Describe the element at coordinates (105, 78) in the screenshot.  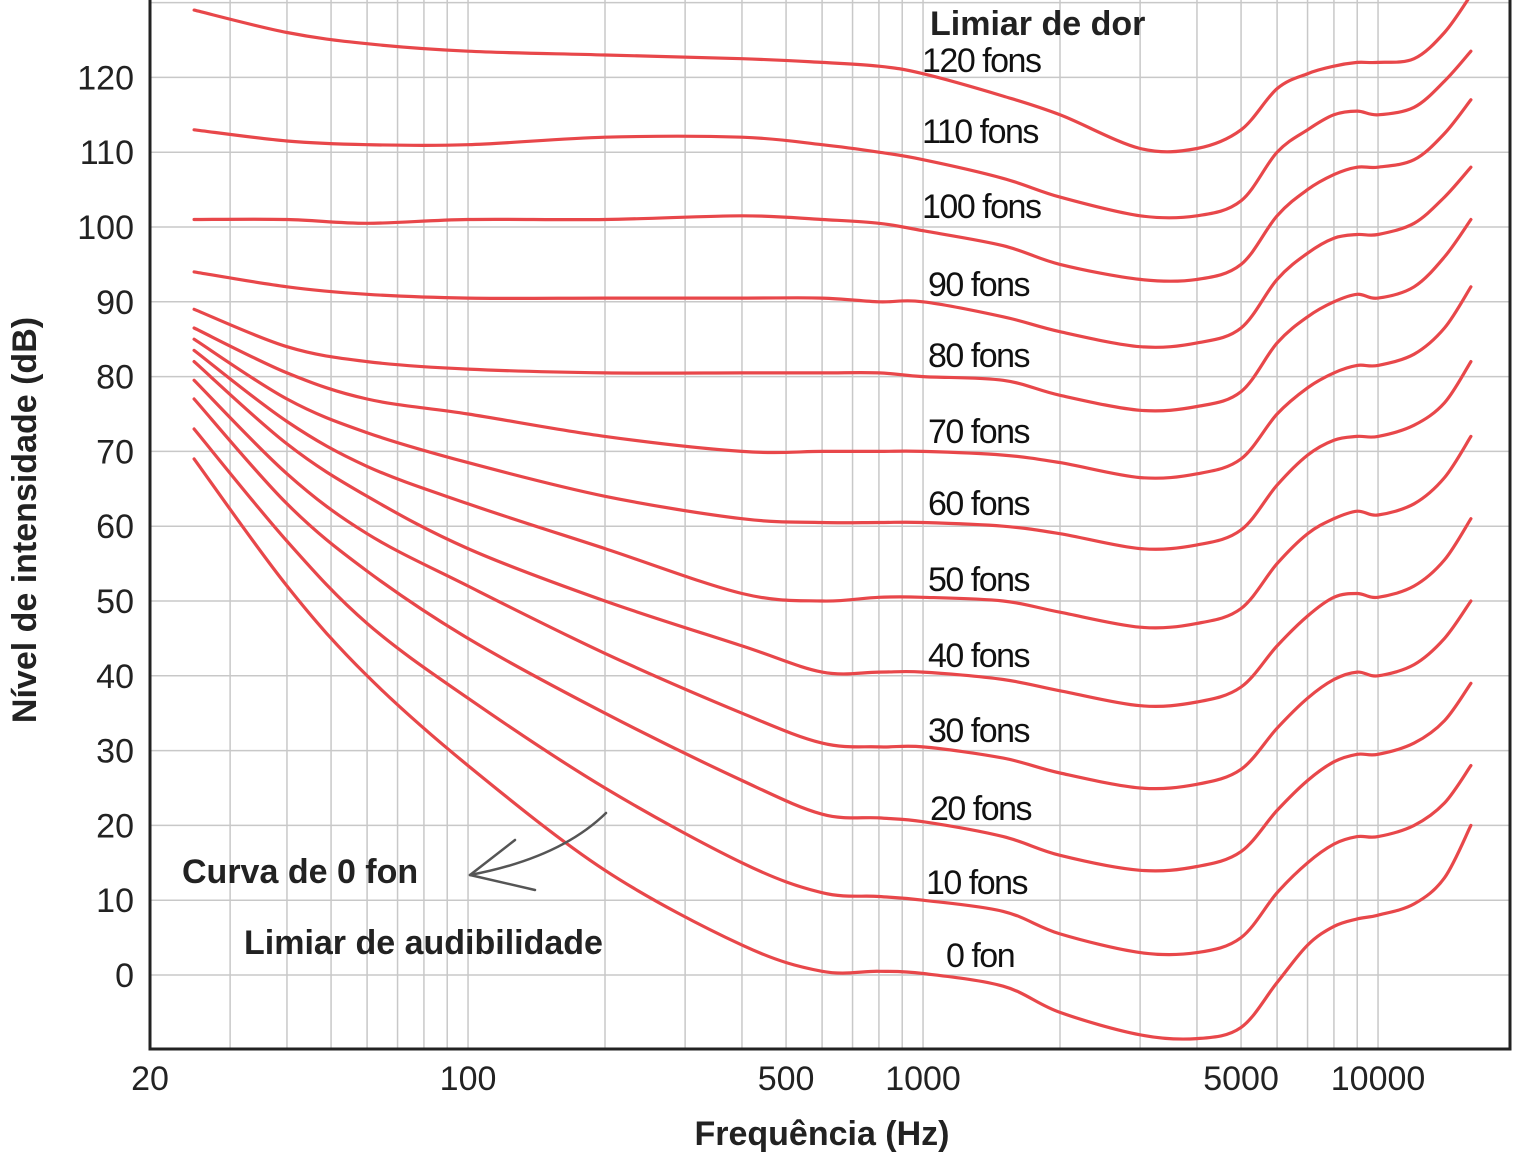
I see `y-tick-label: 120` at that location.